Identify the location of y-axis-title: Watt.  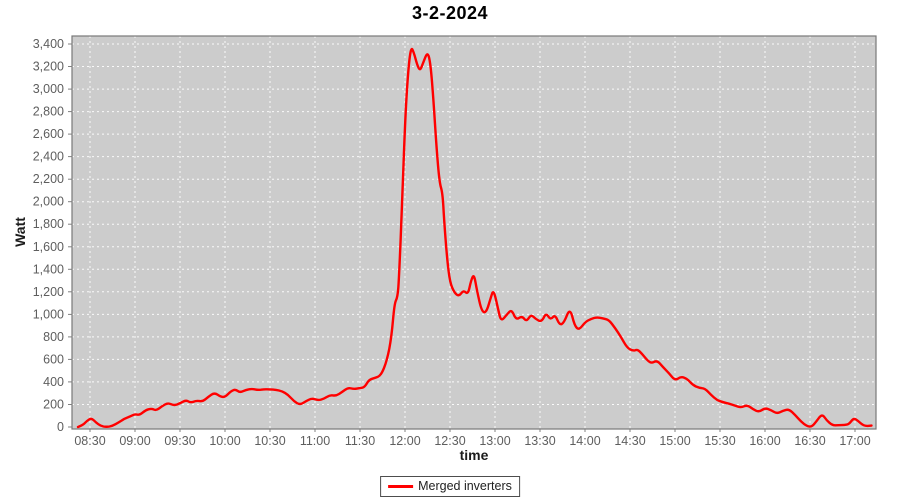
(20, 232).